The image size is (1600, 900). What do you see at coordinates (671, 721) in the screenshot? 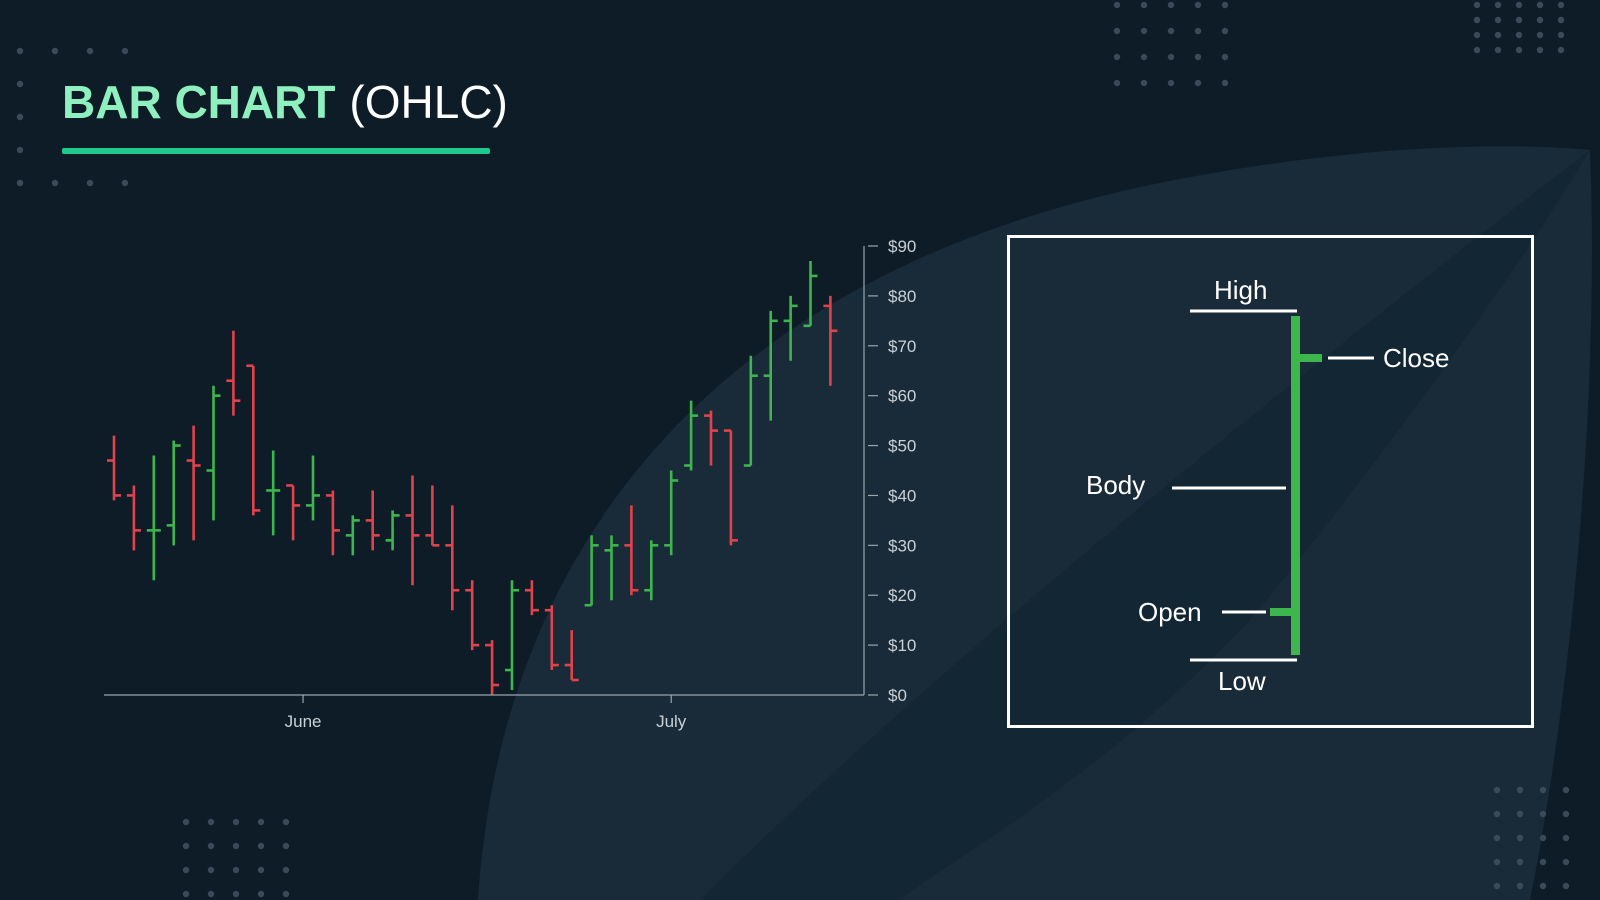
I see `x-tick-label: July` at bounding box center [671, 721].